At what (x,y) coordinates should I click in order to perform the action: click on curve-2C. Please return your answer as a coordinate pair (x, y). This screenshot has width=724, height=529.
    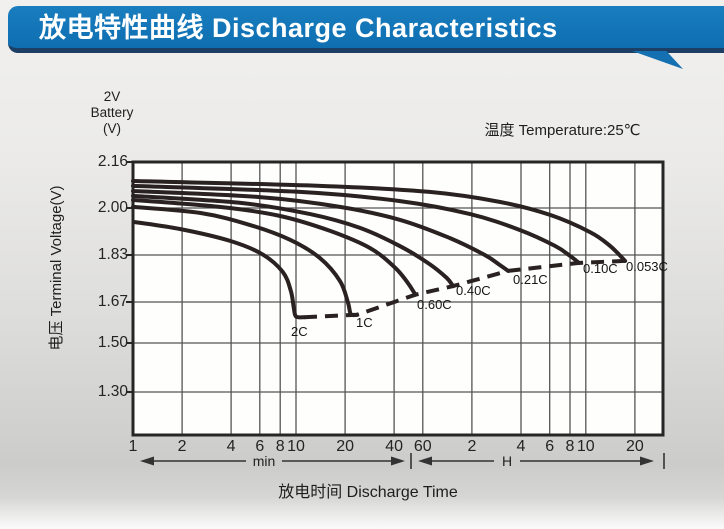
    Looking at the image, I should click on (219, 270).